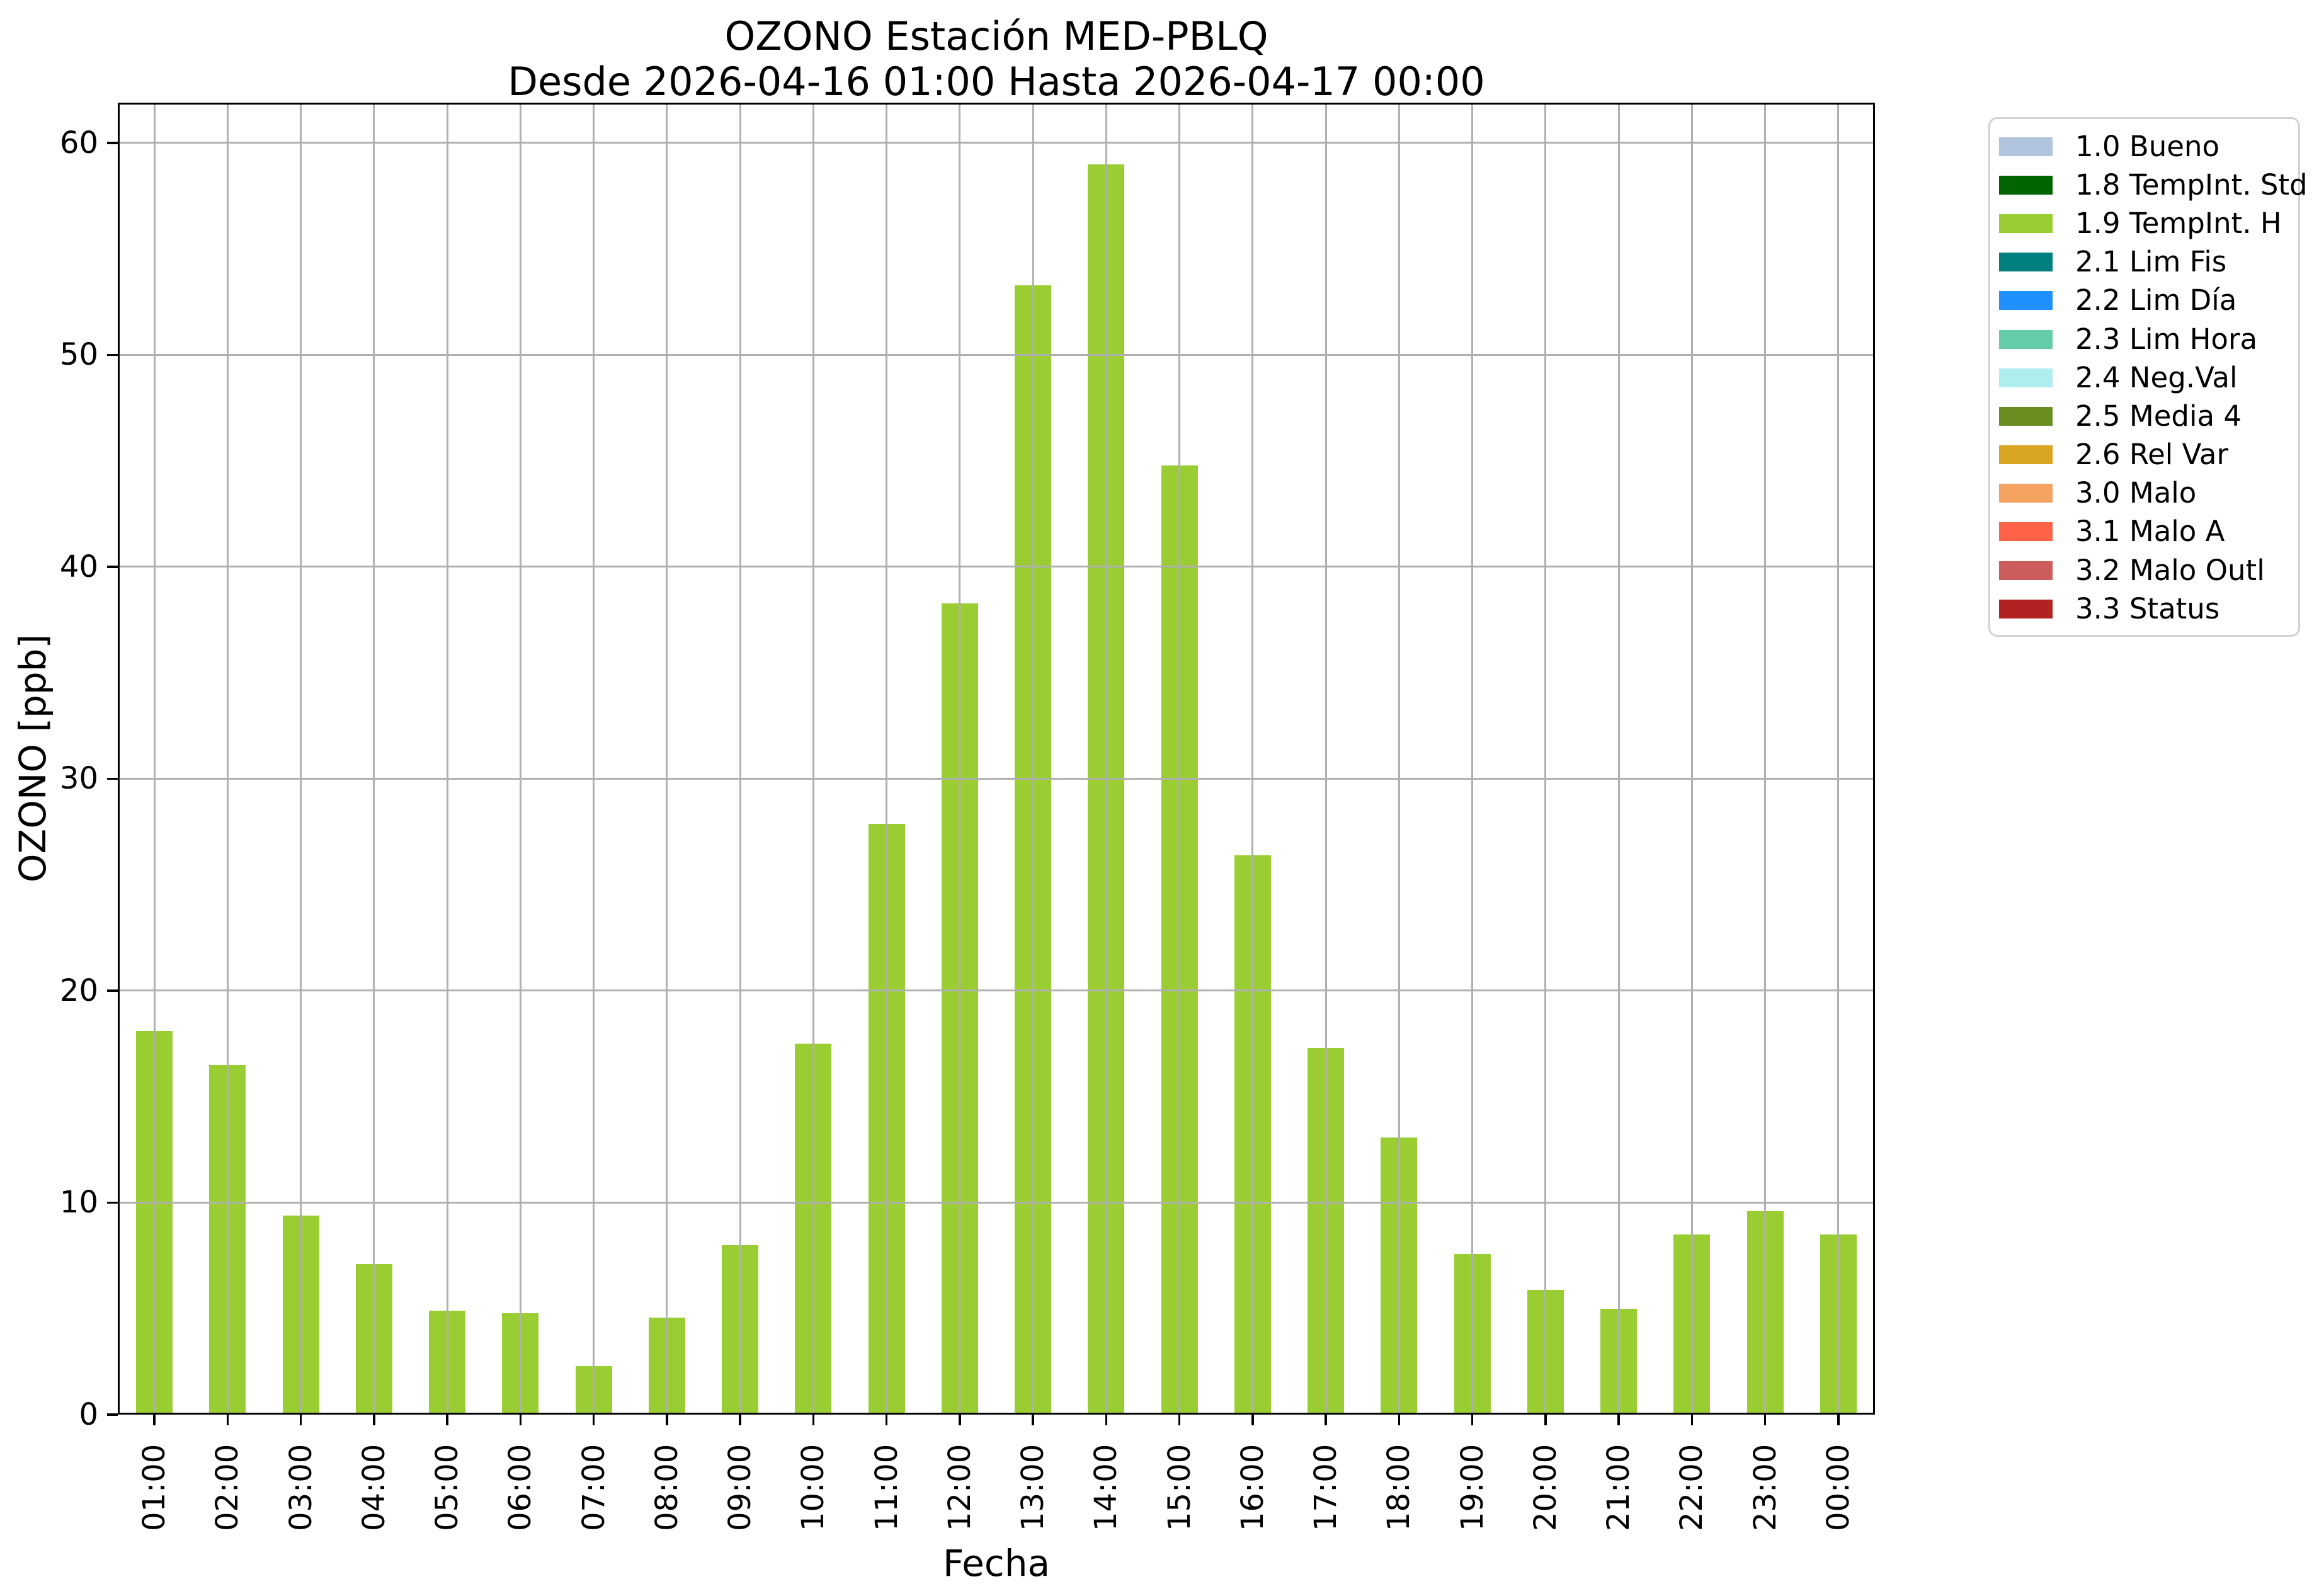 Image resolution: width=2319 pixels, height=1596 pixels. I want to click on legend-item: 3.1 Malo A, so click(2144, 532).